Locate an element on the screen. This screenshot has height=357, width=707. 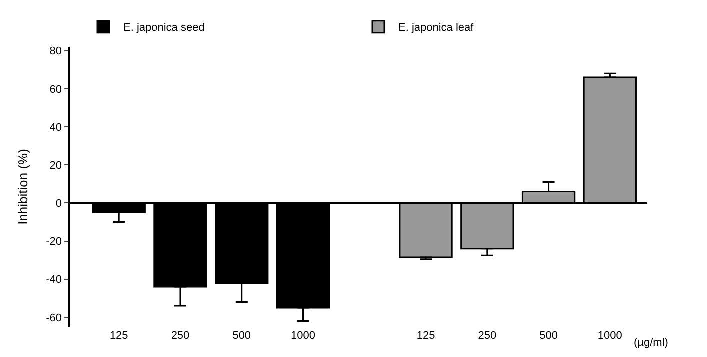
y-tick-label: 60 is located at coordinates (56, 90).